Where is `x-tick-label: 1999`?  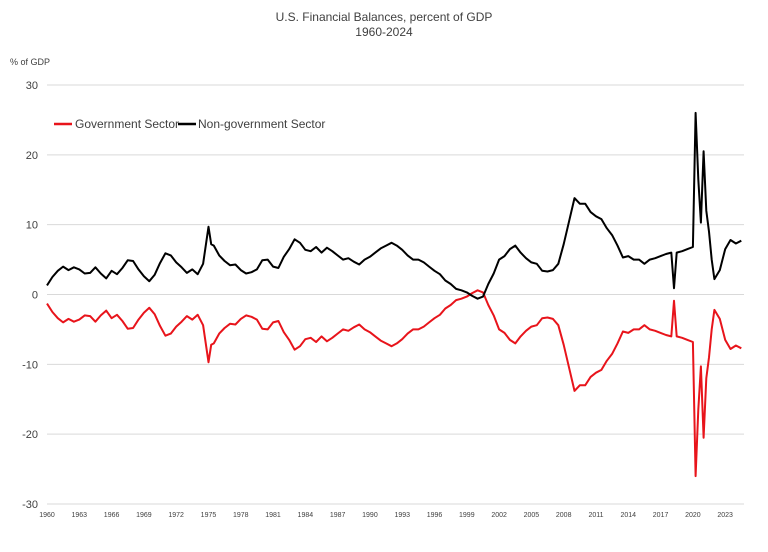 x-tick-label: 1999 is located at coordinates (467, 515).